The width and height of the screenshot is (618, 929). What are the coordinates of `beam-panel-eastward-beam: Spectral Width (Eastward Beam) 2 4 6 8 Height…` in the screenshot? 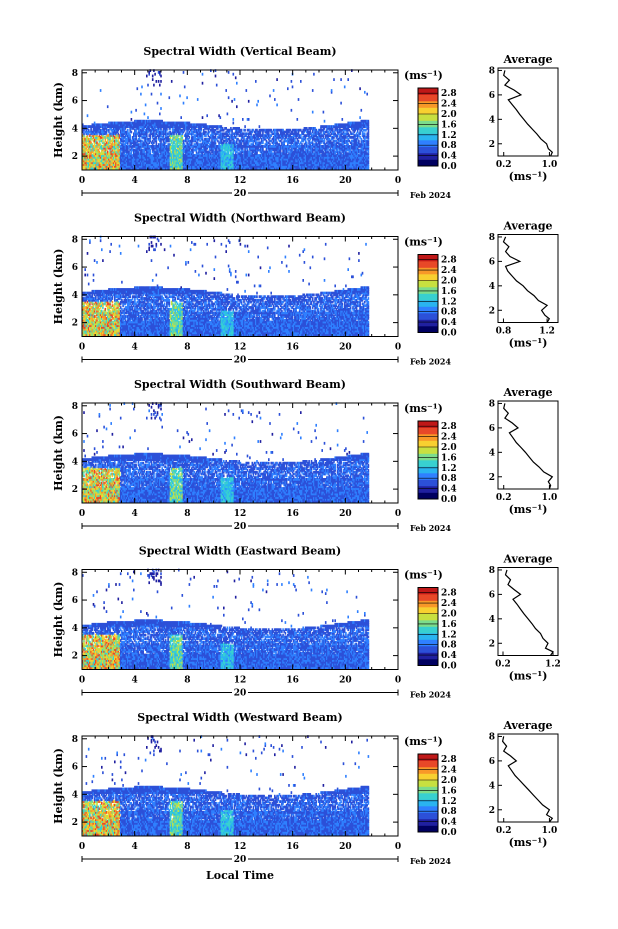 It's located at (306, 622).